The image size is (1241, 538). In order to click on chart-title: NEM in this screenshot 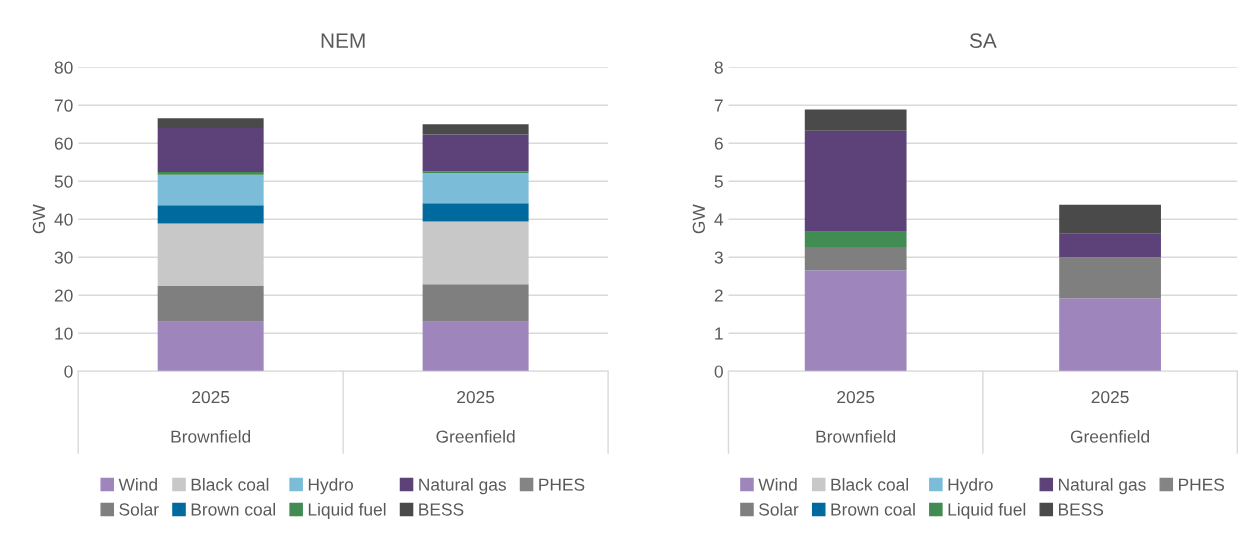, I will do `click(343, 40)`.